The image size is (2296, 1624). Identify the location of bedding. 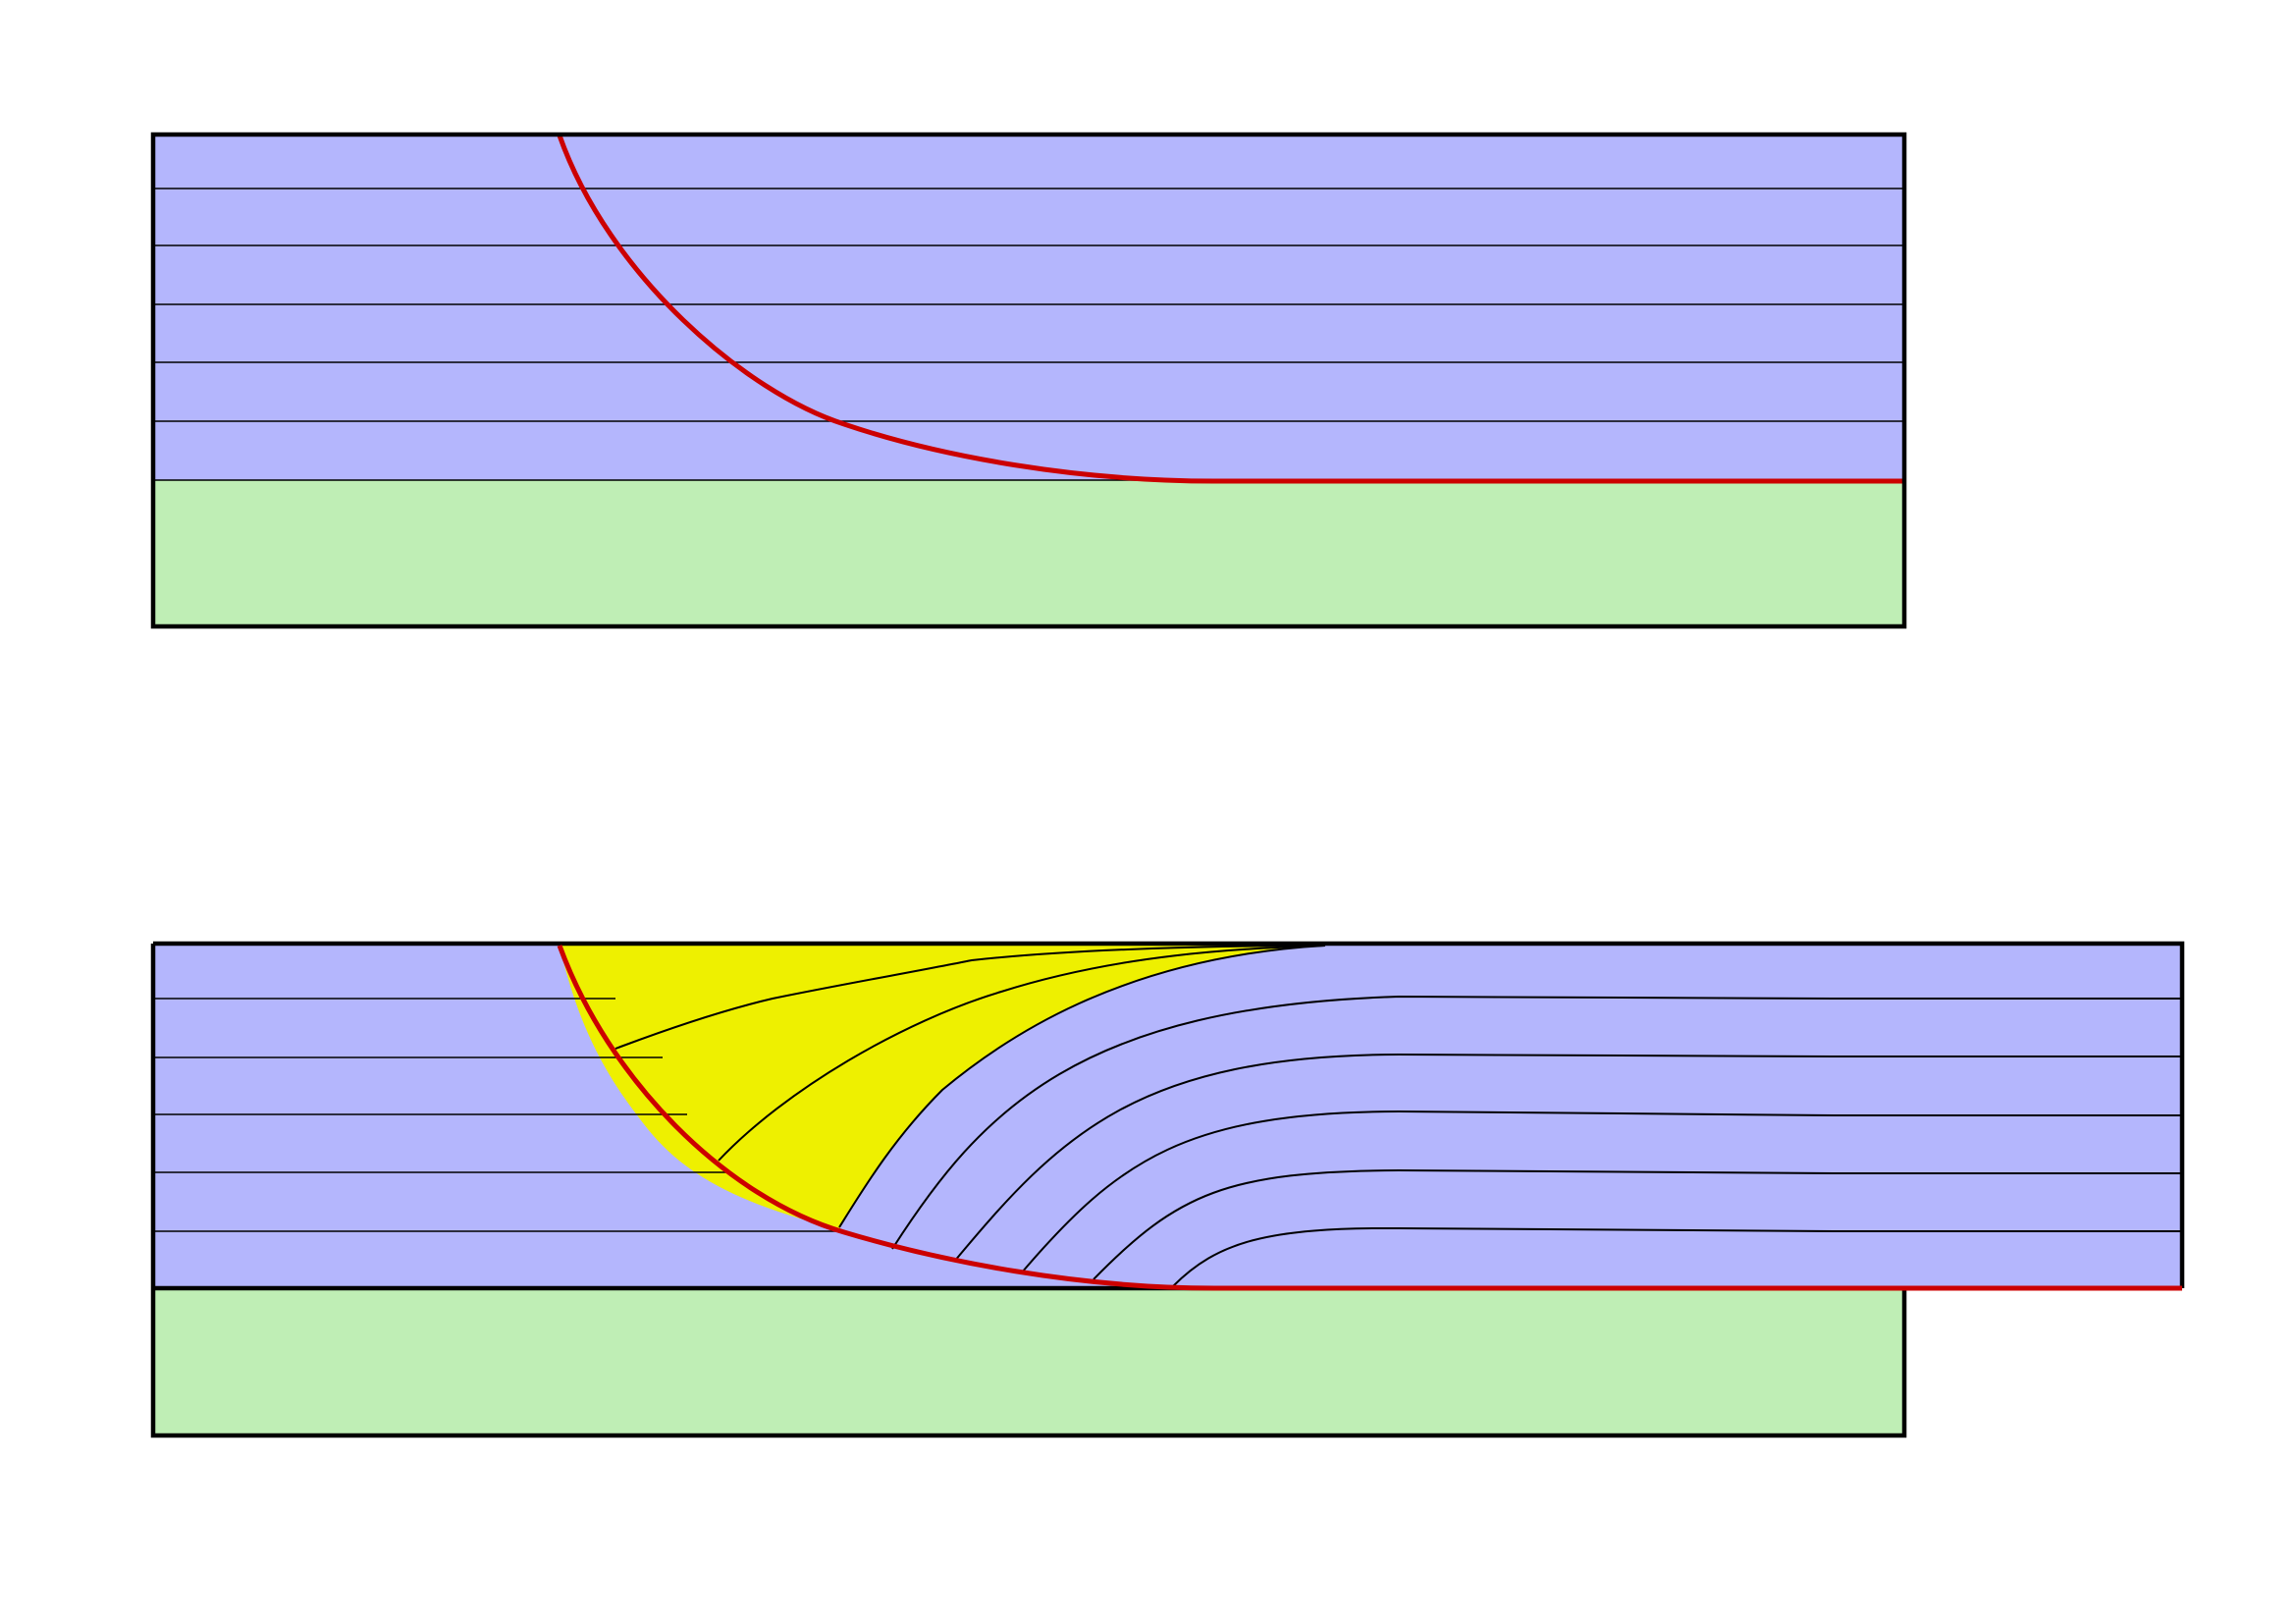
(1029, 334).